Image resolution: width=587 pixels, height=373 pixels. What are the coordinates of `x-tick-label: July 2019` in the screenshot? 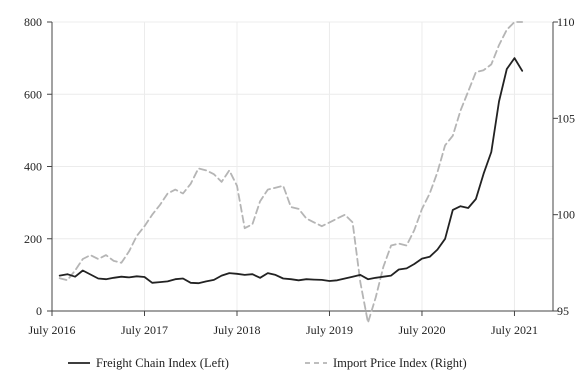 It's located at (329, 330).